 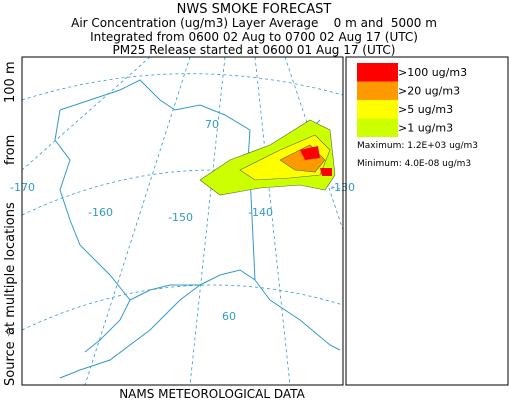 I want to click on legend-label: >100 ug/m3, so click(x=432, y=72).